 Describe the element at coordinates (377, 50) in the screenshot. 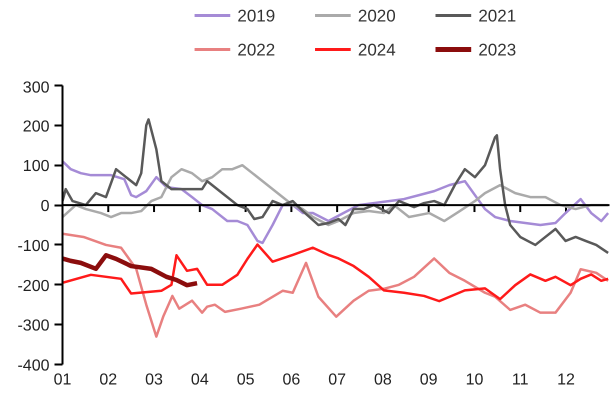

I see `legend-label: 2024` at that location.